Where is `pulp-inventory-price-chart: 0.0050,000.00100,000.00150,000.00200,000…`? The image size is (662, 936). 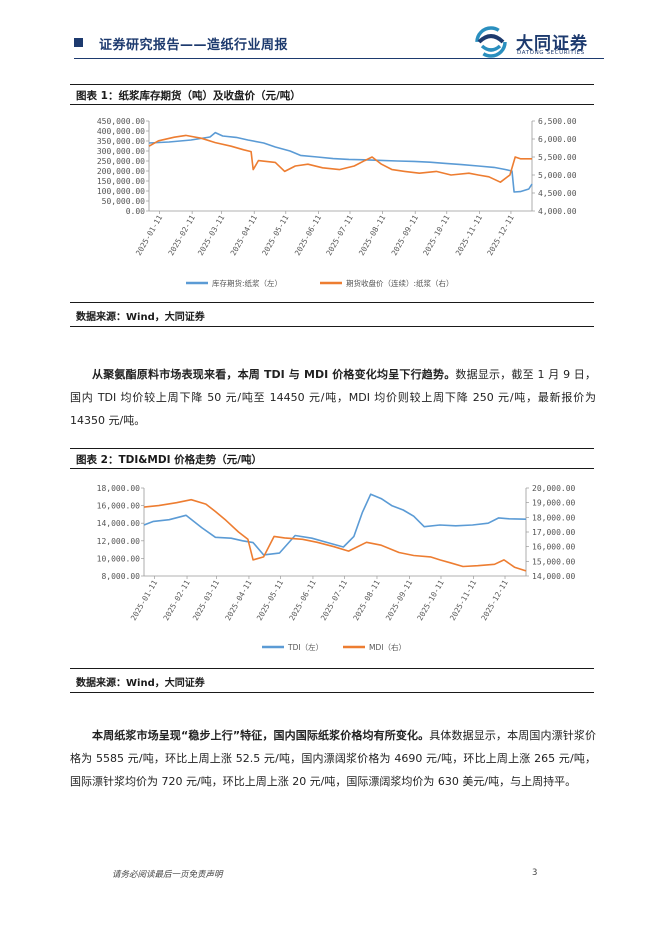
pulp-inventory-price-chart: 0.0050,000.00100,000.00150,000.00200,000… is located at coordinates (337, 202).